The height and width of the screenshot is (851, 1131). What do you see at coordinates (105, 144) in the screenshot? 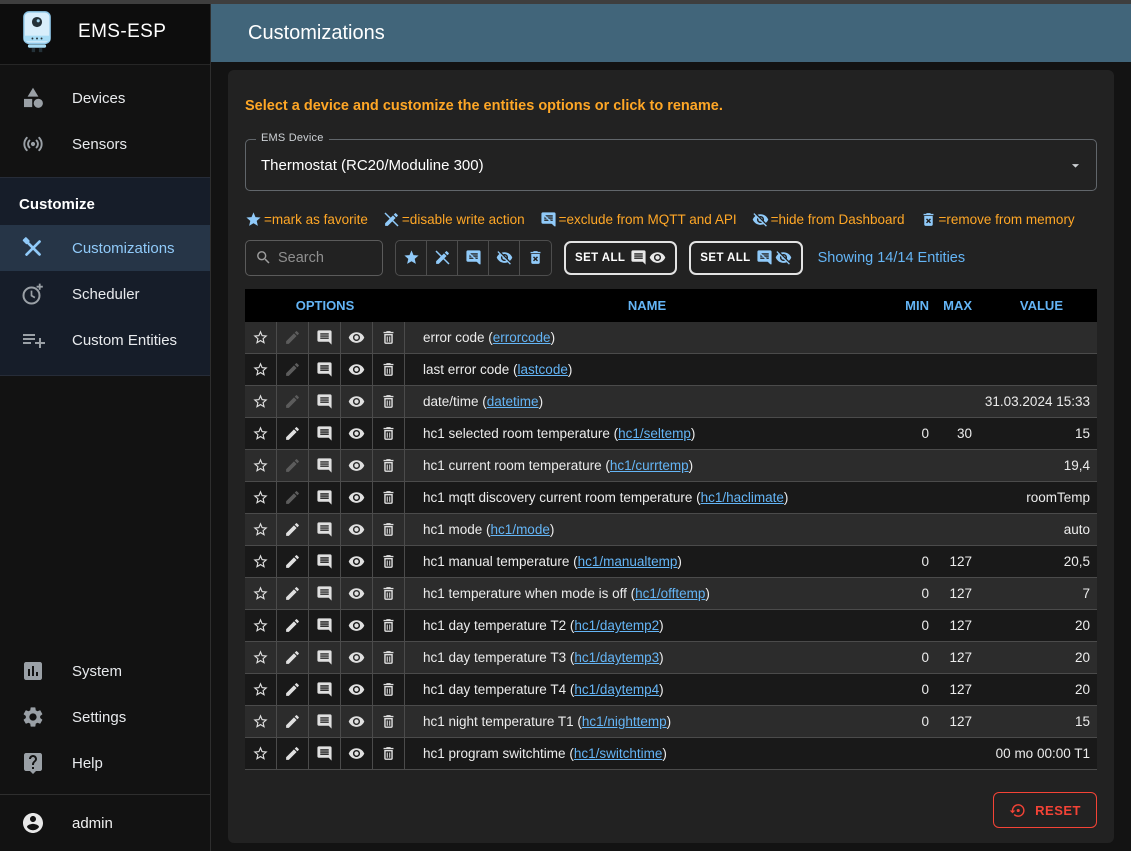
I see `sidebar-item-sensors: Sensors` at bounding box center [105, 144].